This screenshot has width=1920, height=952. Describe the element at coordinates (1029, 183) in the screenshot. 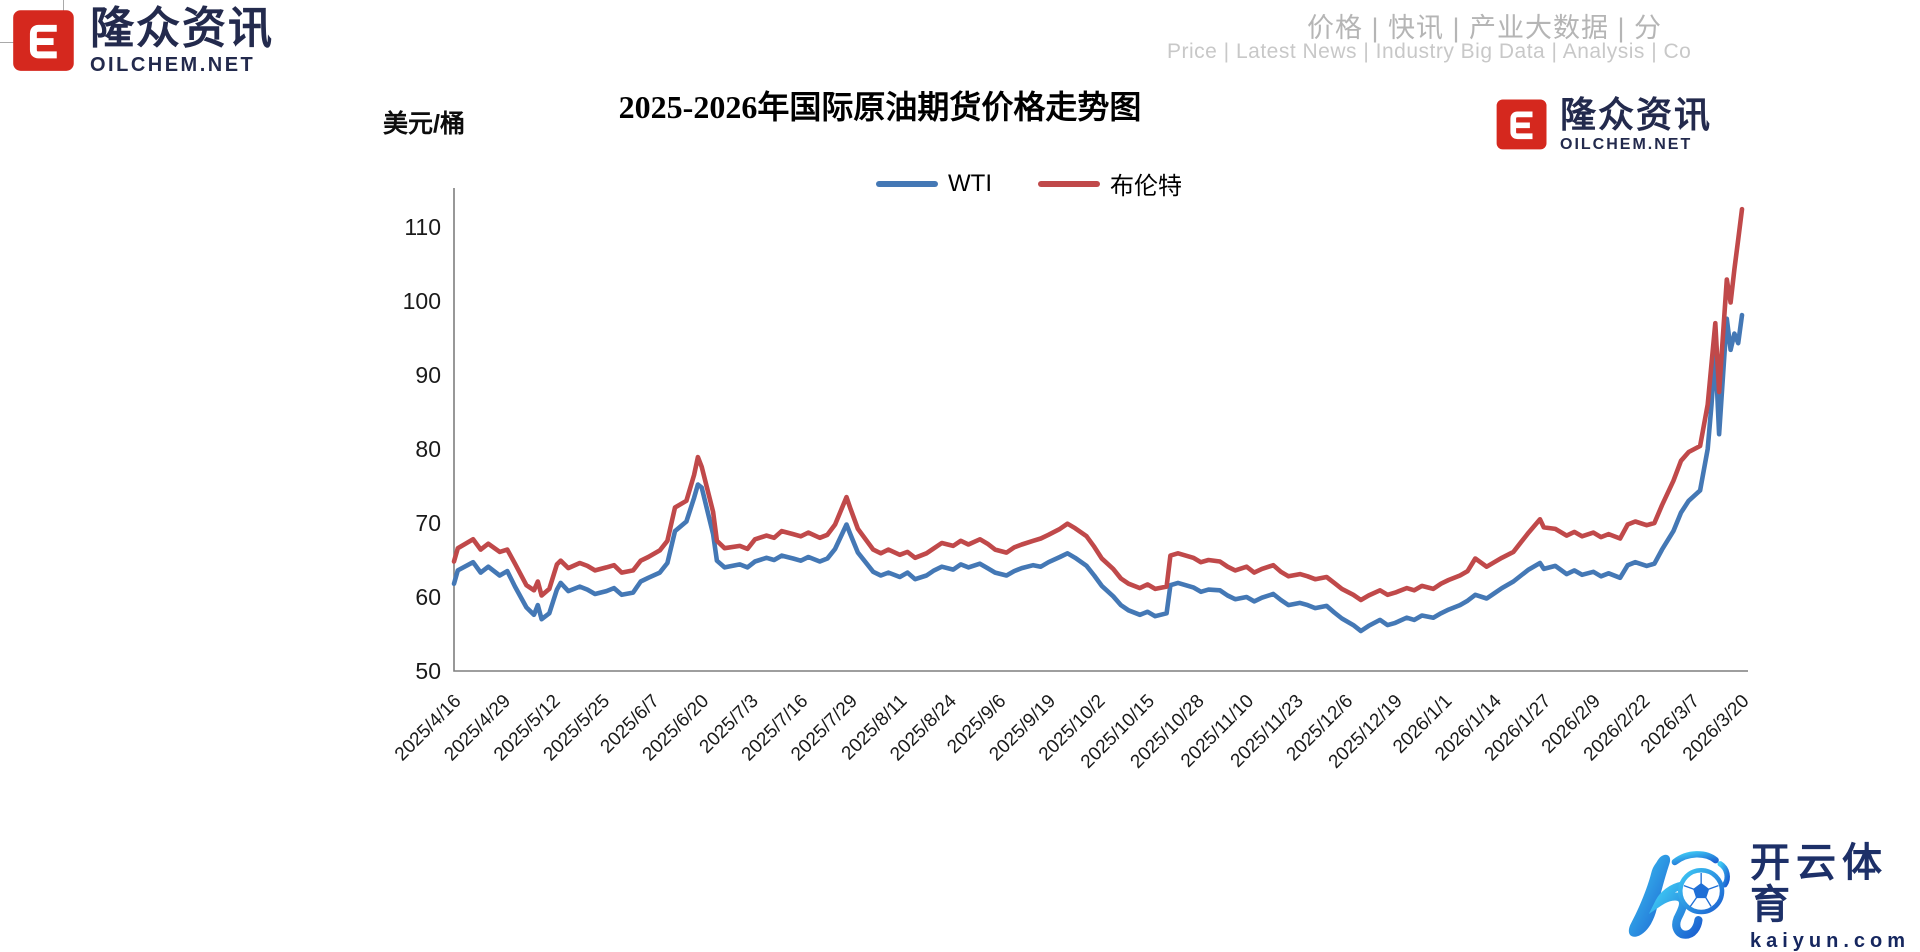

I see `chart-legend: WTI 布伦特` at that location.